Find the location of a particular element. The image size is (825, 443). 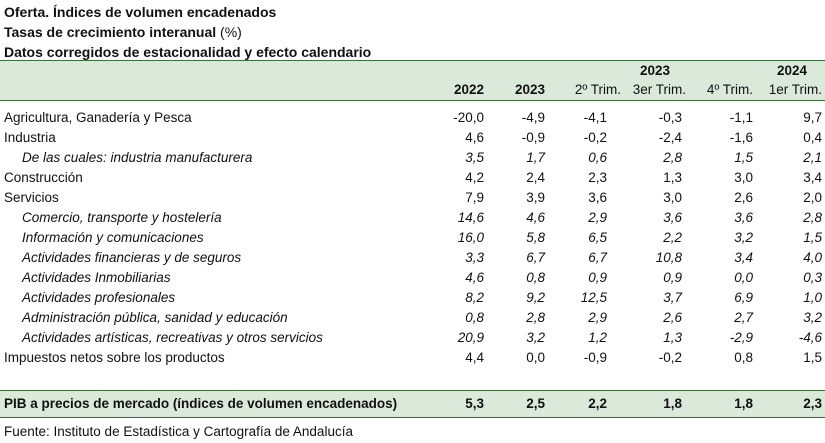

table-row: Industria 4,6 -0,9 -0,2 -2,4 -1,6 0,4 is located at coordinates (412, 138).